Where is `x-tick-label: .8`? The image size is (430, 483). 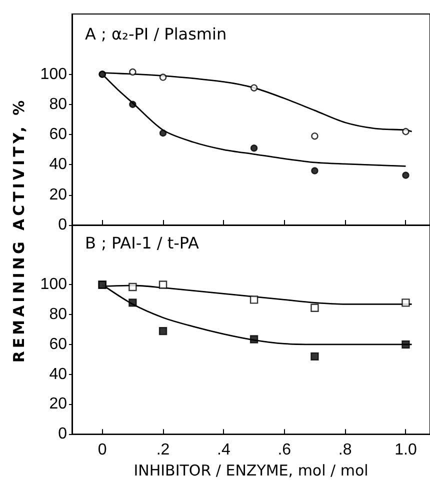
x-tick-label: .8 is located at coordinates (345, 450).